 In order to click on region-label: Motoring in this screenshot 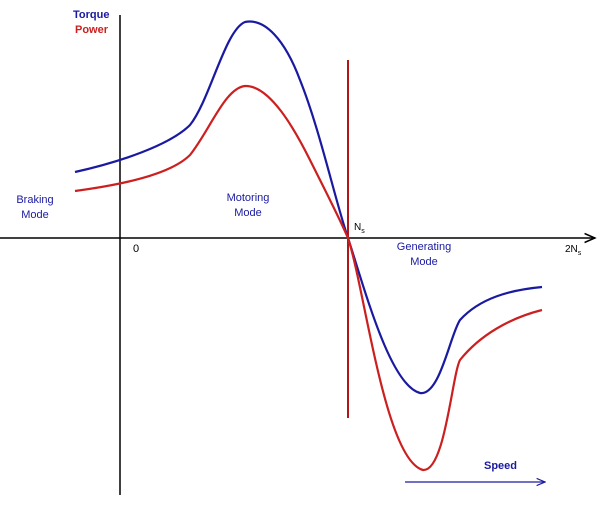, I will do `click(248, 198)`.